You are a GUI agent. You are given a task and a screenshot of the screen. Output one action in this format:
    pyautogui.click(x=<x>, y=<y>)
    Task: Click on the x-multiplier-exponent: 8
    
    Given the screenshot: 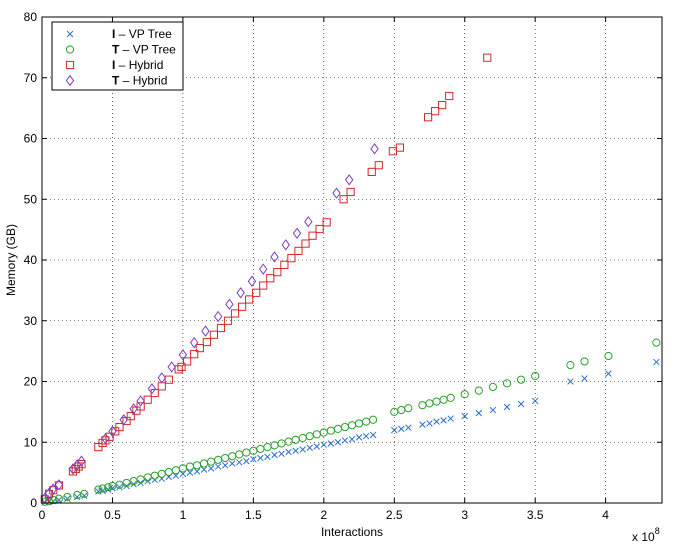 What is the action you would take?
    pyautogui.click(x=657, y=531)
    